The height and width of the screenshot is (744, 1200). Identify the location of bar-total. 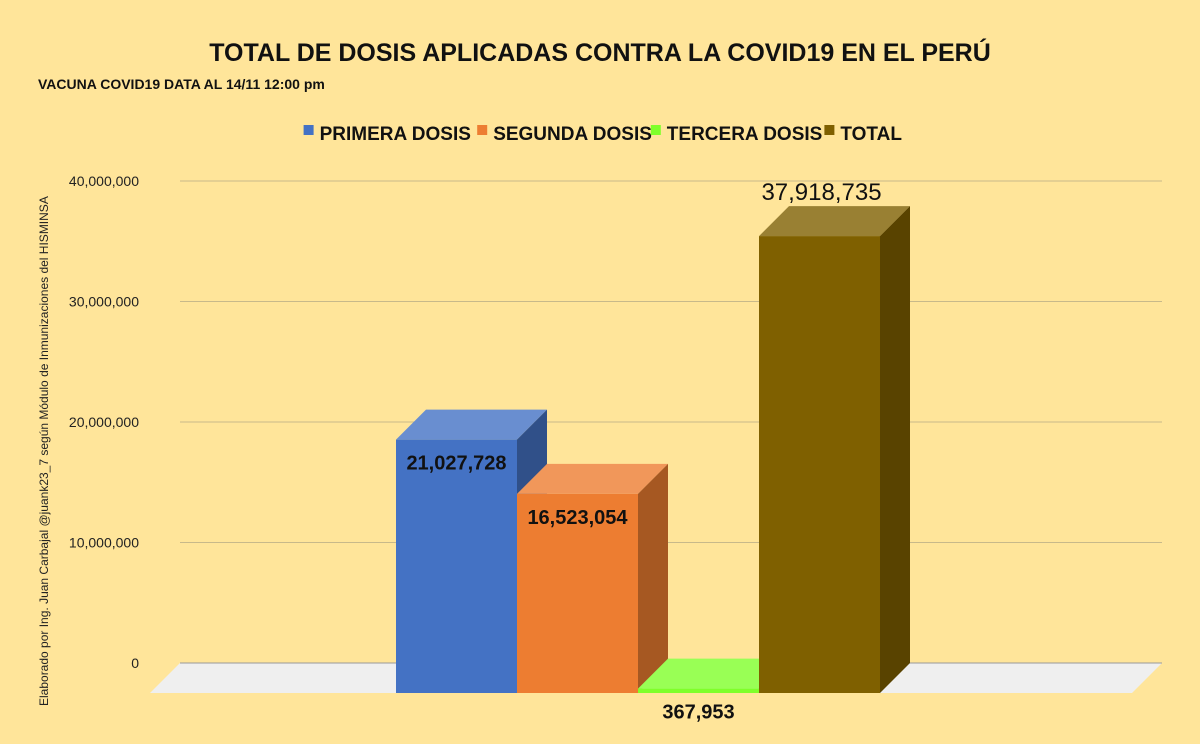
(834, 450).